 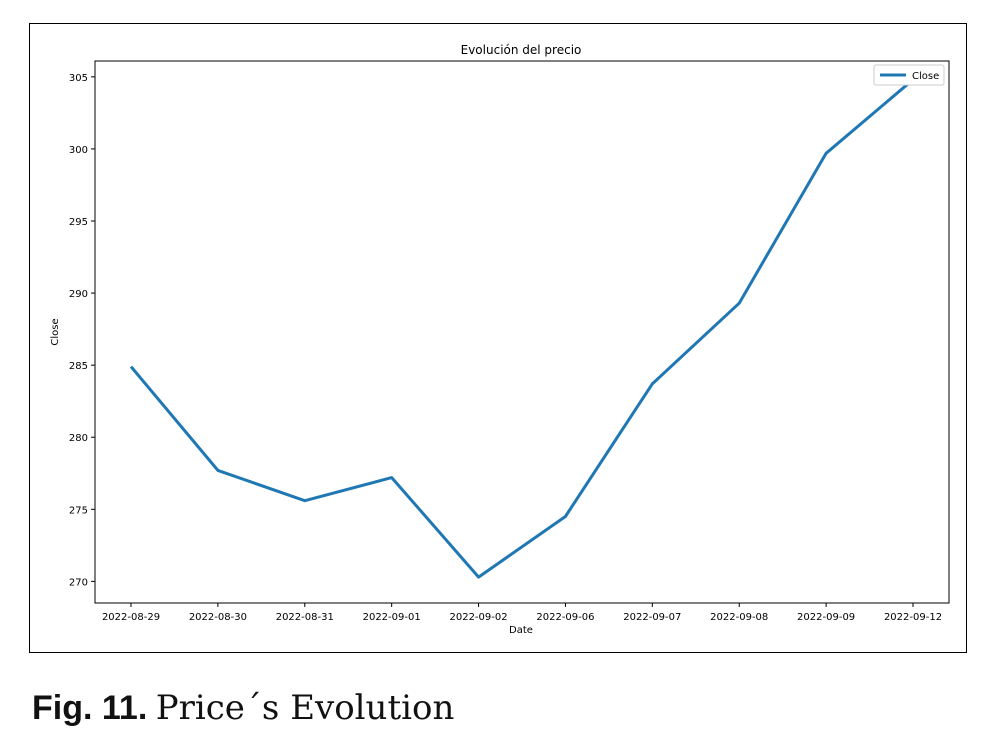 I want to click on x-tick-label: 2022-09-02, so click(x=478, y=617).